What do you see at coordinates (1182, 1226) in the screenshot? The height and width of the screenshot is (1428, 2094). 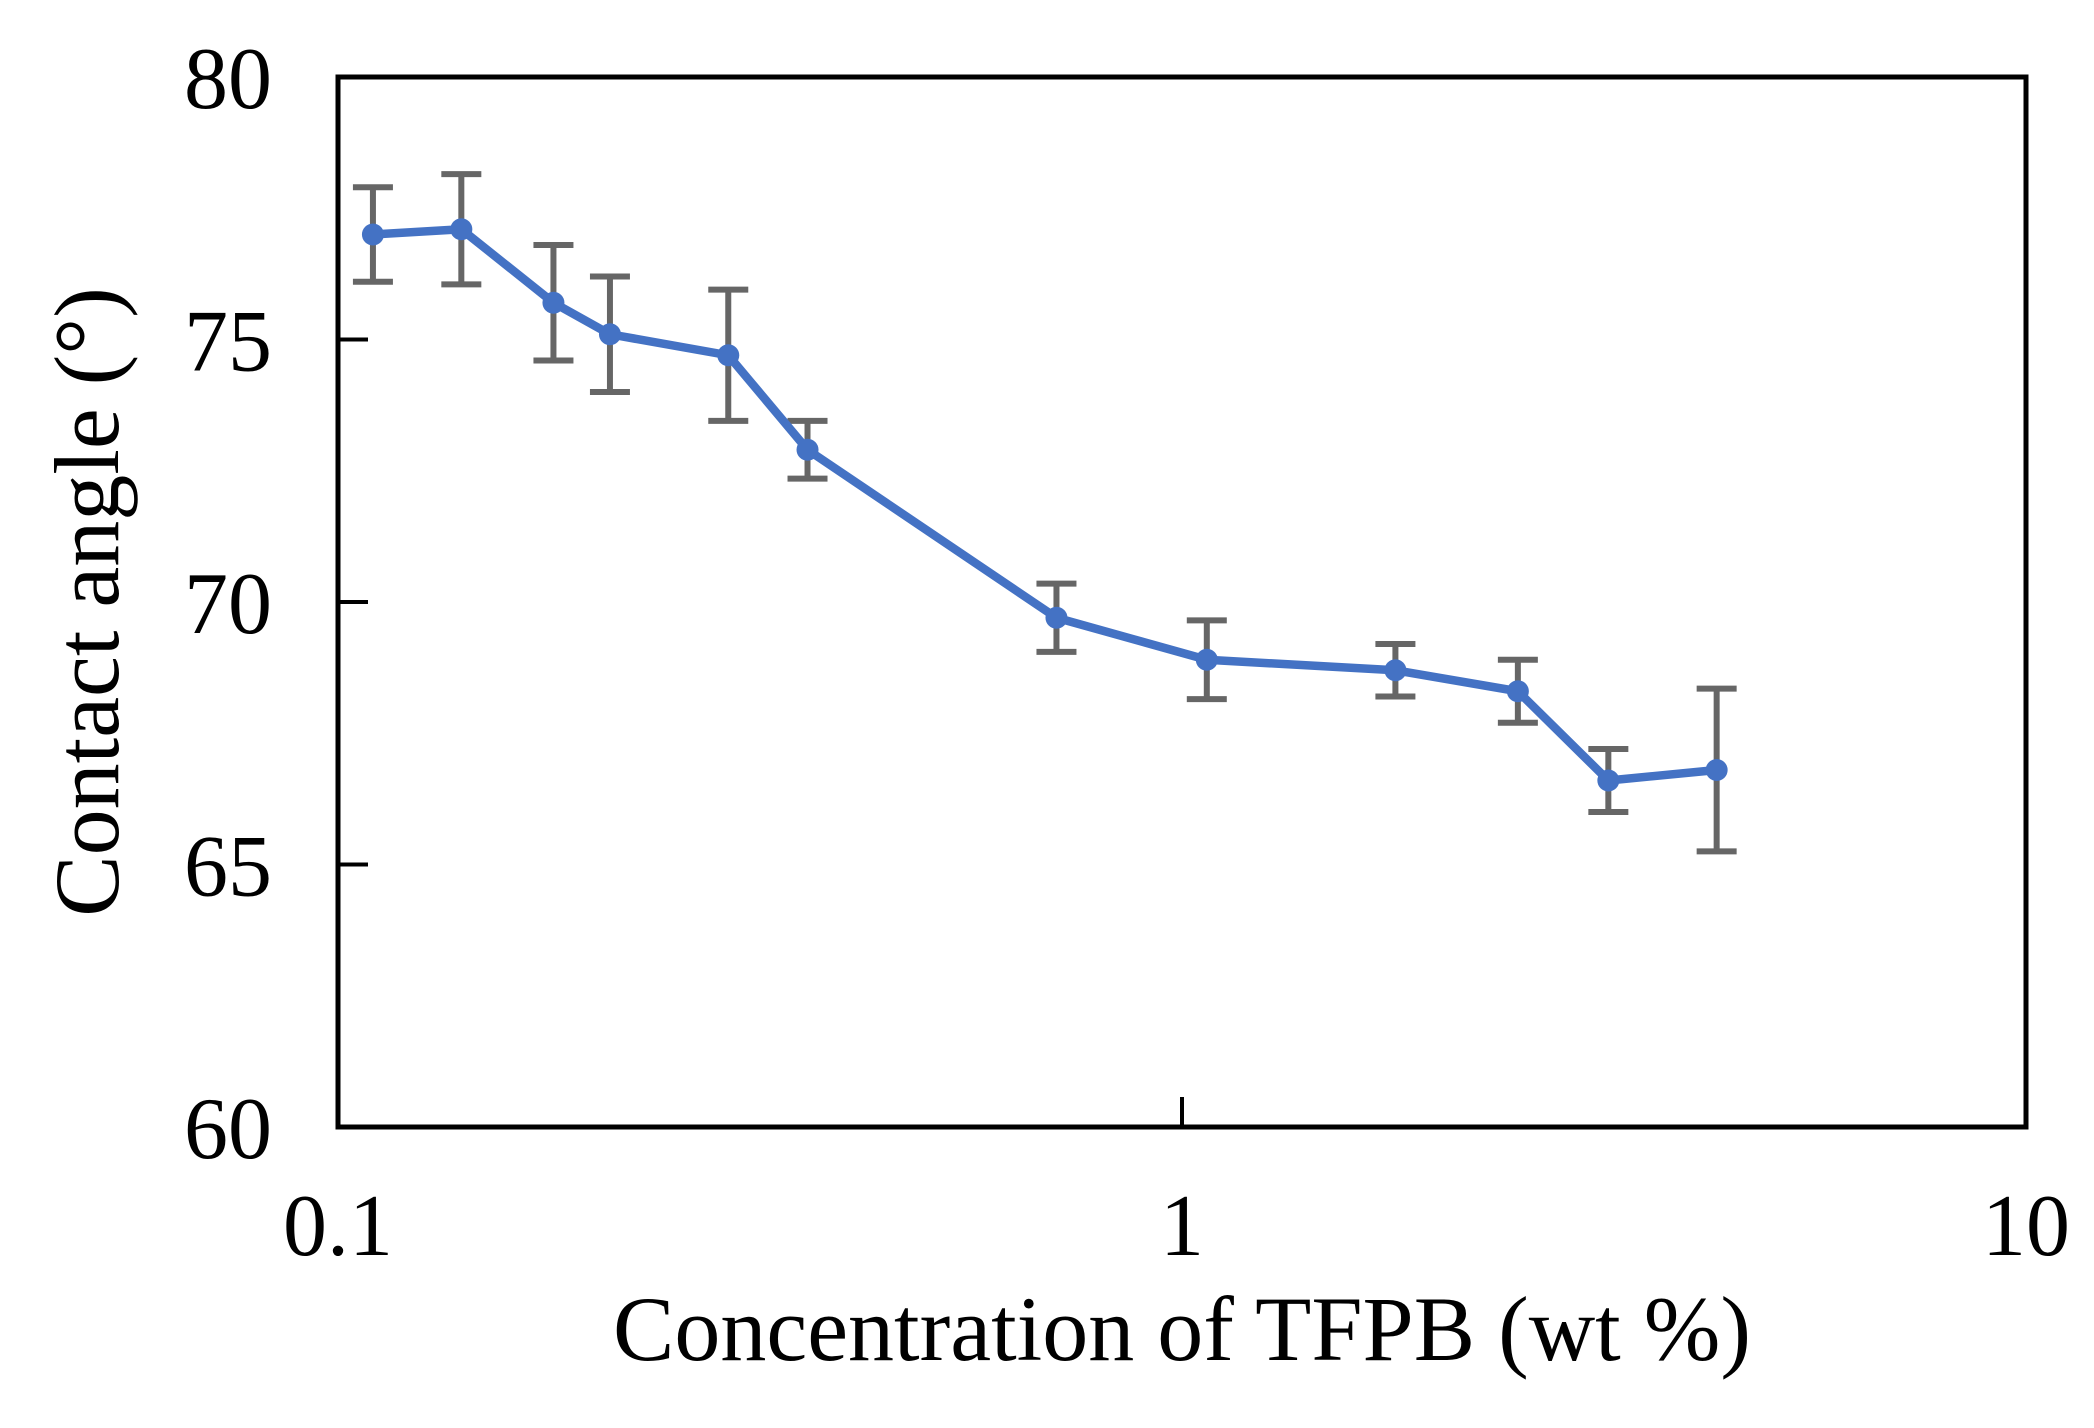 I see `x-tick-label: 1` at bounding box center [1182, 1226].